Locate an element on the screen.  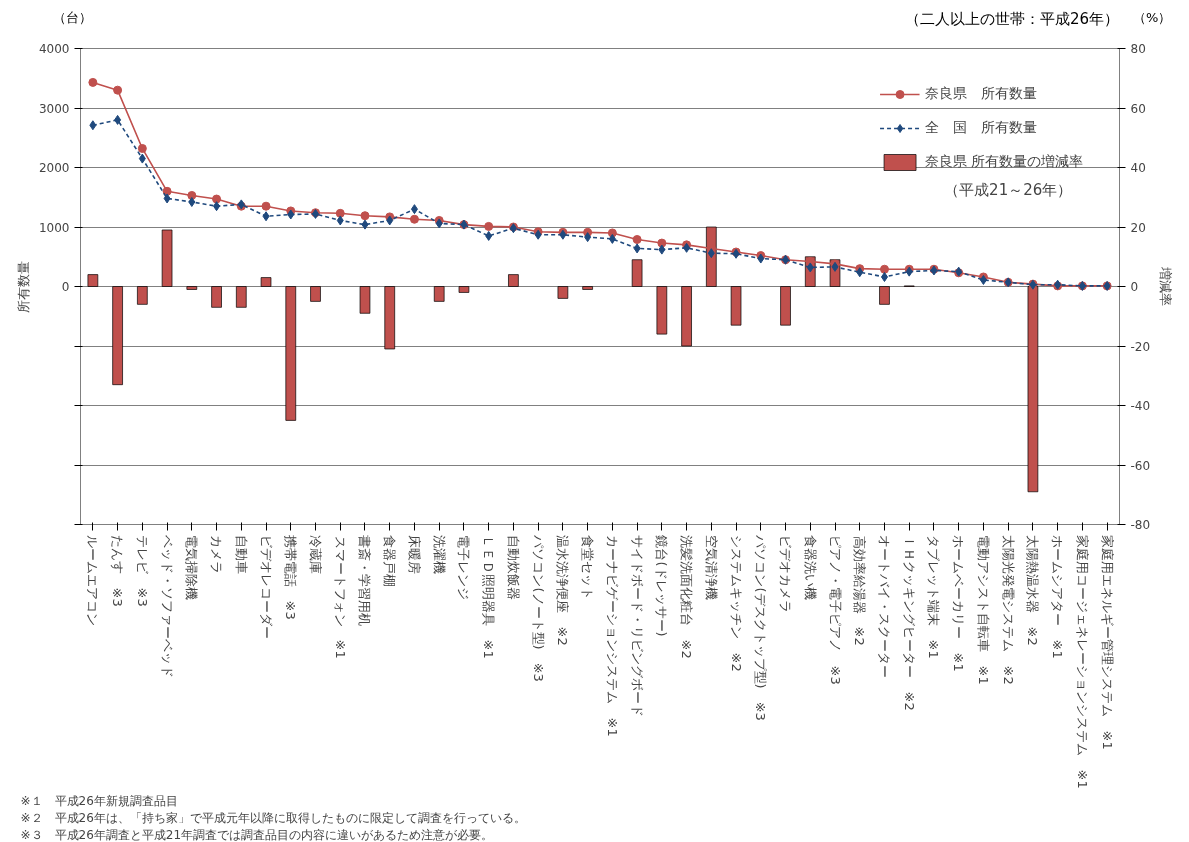
y2-tick-label: -20 is located at coordinates (1140, 346).